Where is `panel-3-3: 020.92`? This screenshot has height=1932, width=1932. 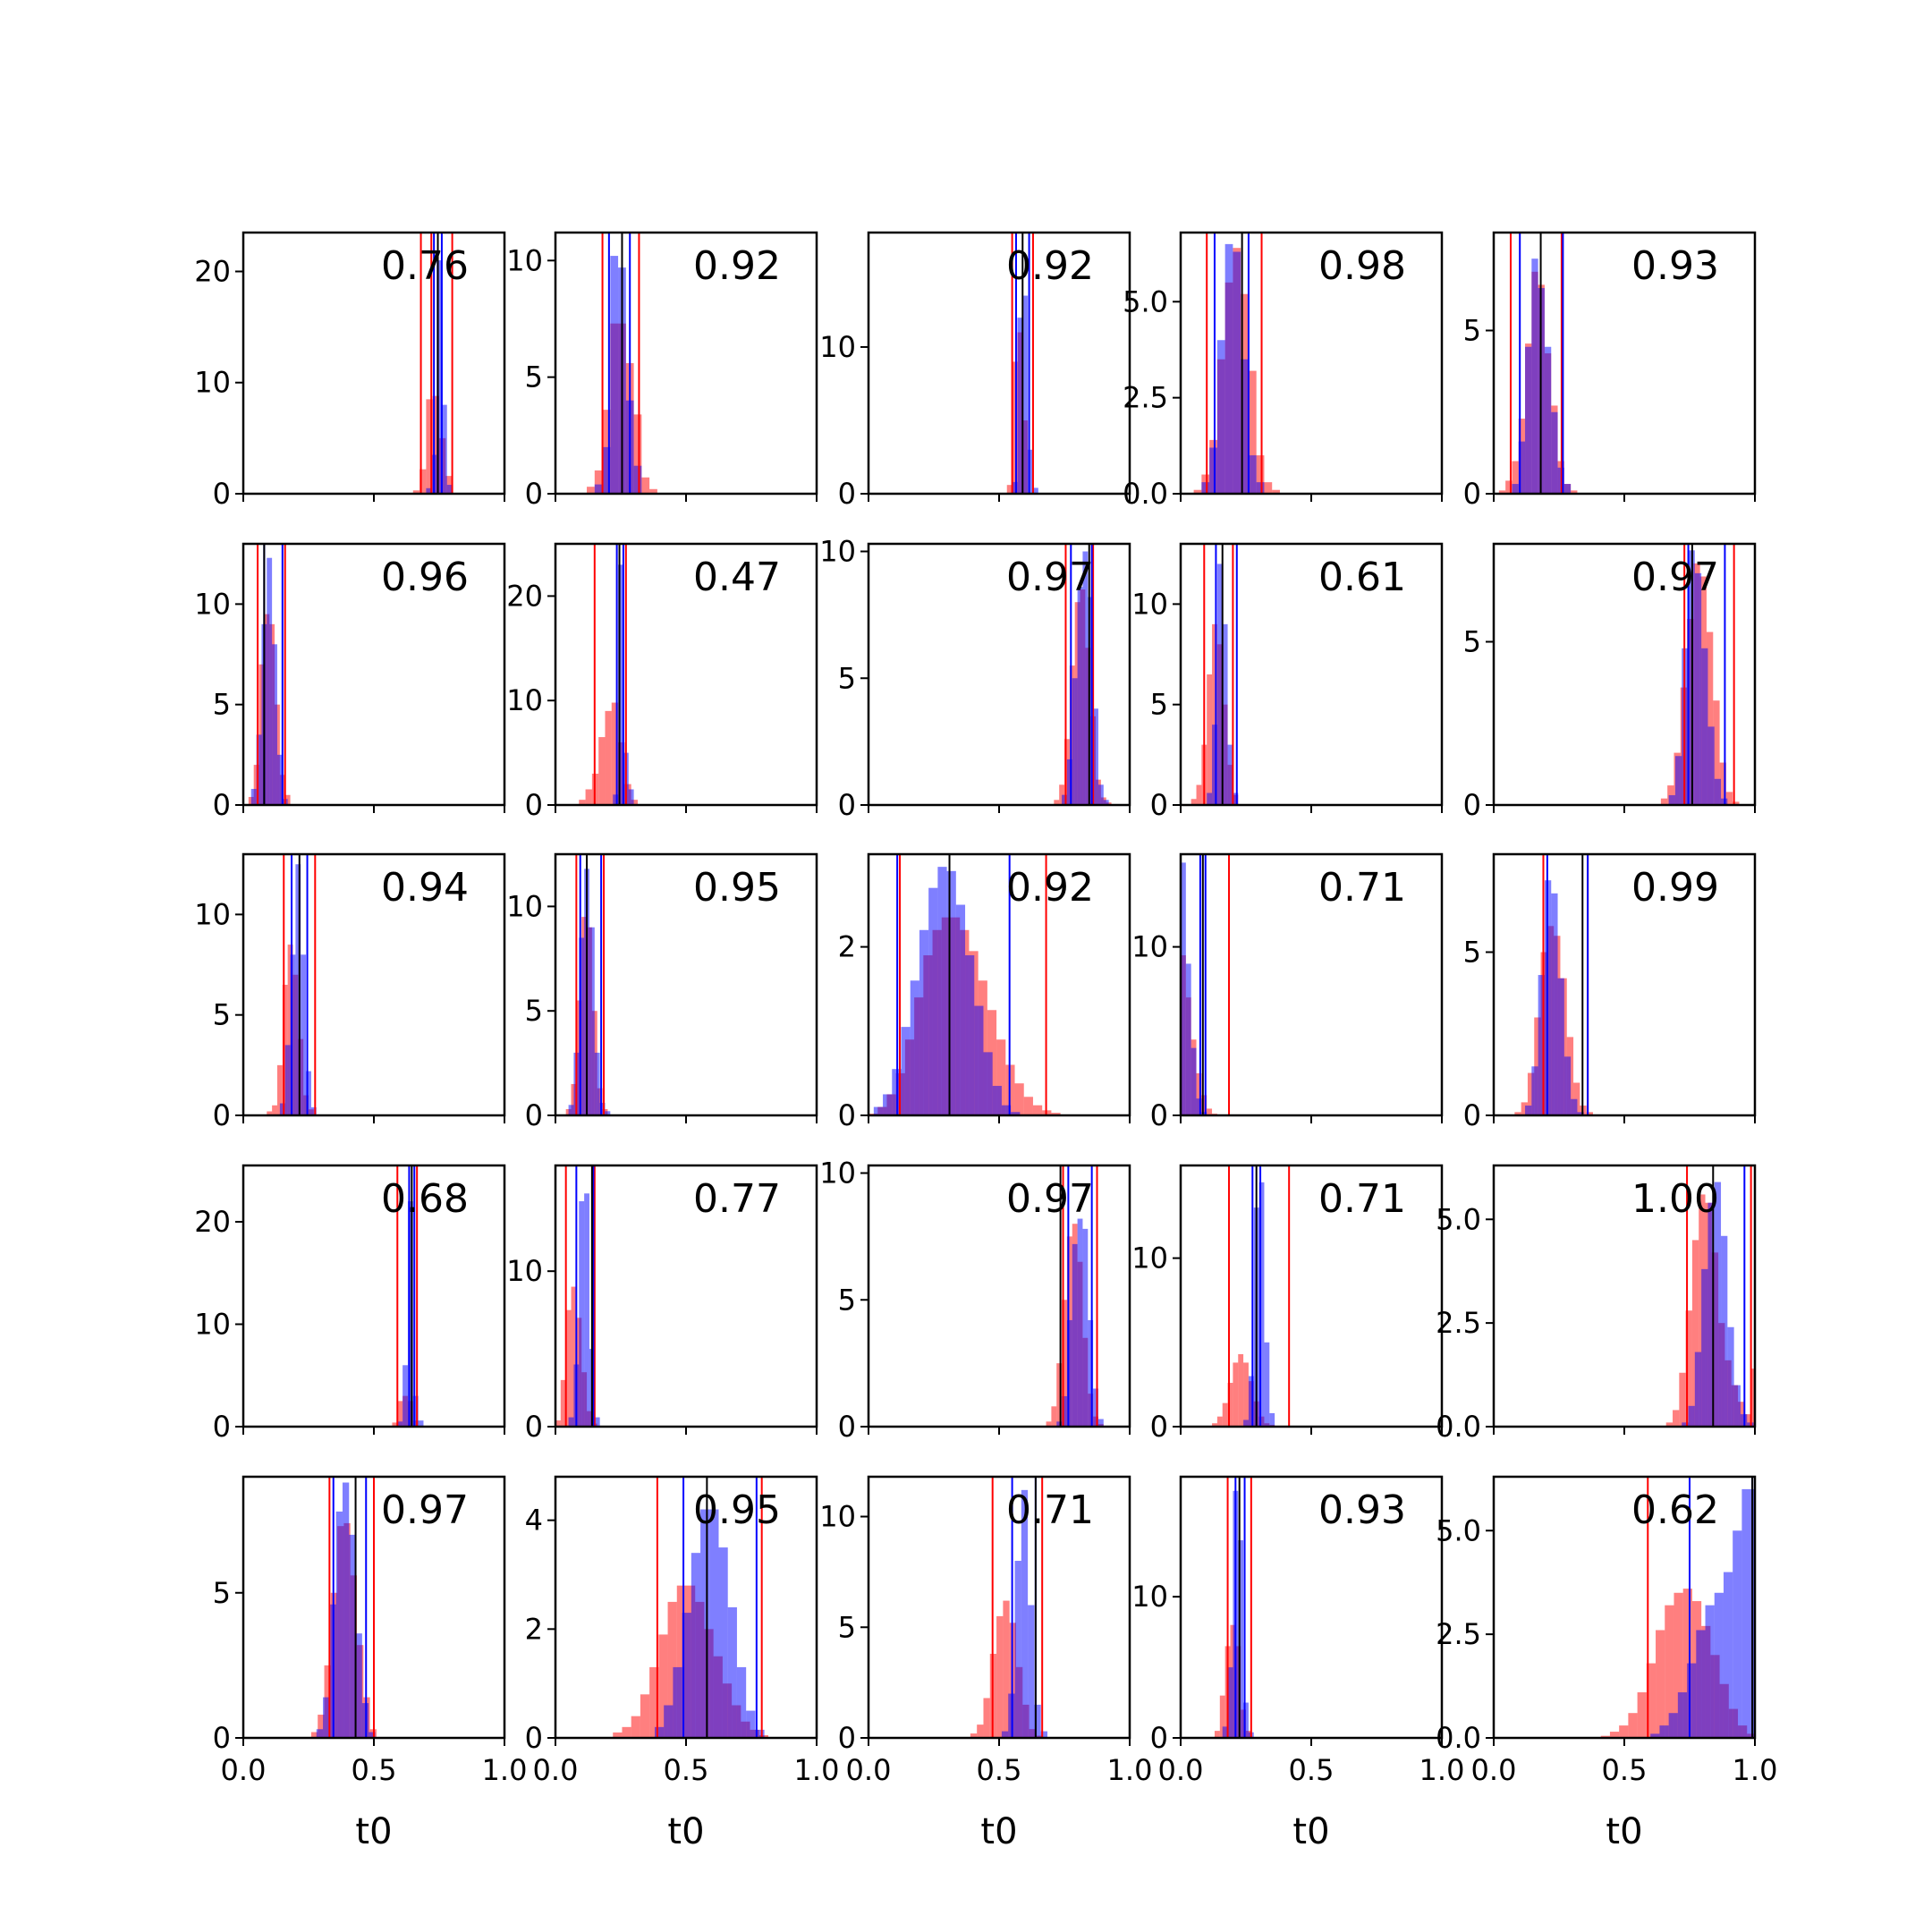 panel-3-3: 020.92 is located at coordinates (984, 992).